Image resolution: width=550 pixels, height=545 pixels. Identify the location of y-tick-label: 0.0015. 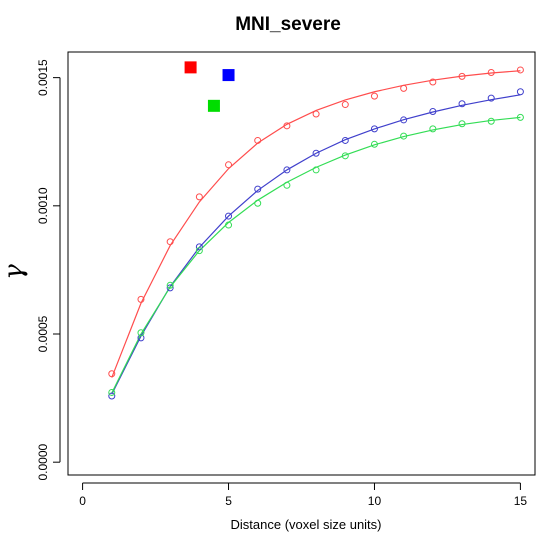
(43, 77).